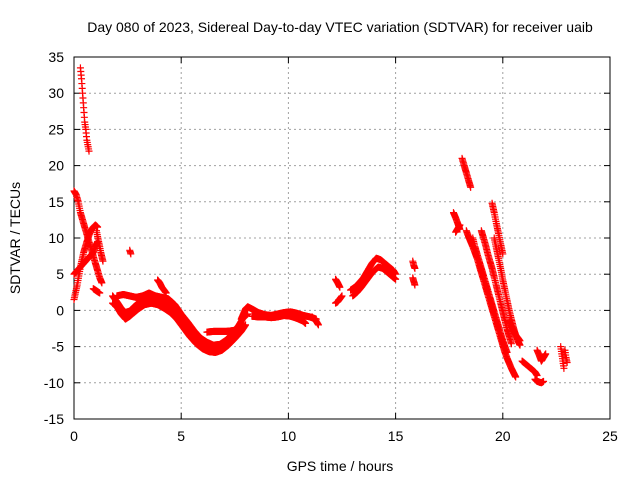  I want to click on y-tick-label: 30, so click(56, 93).